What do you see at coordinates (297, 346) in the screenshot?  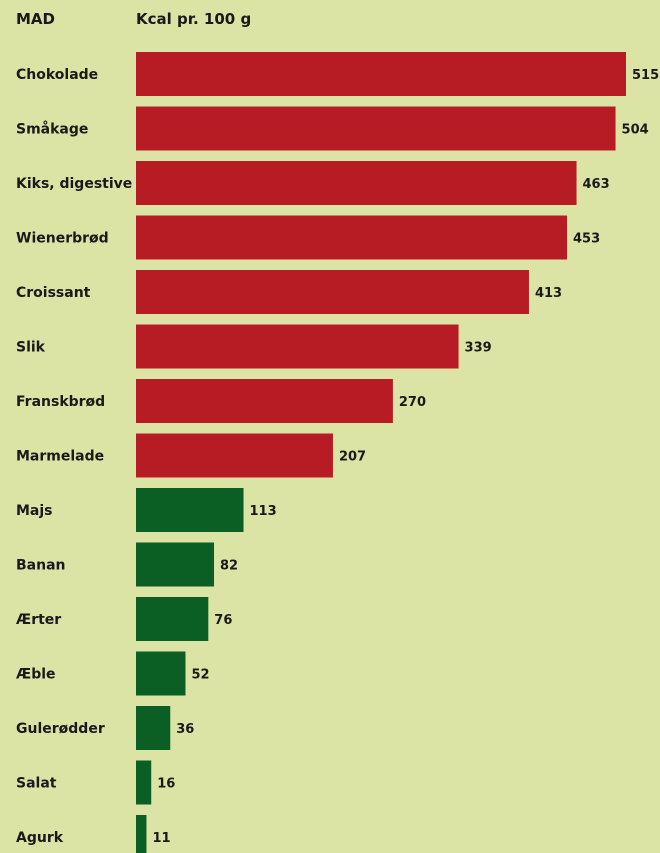 I see `bar-slik` at bounding box center [297, 346].